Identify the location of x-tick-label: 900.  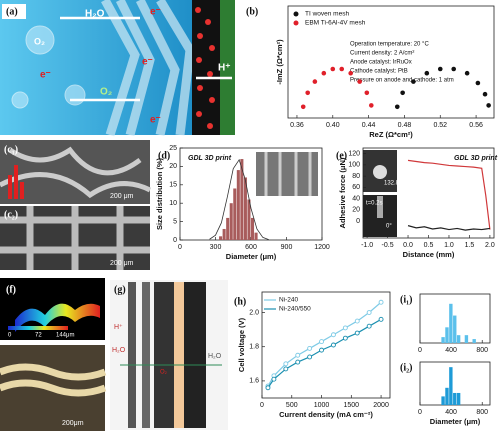
(287, 247).